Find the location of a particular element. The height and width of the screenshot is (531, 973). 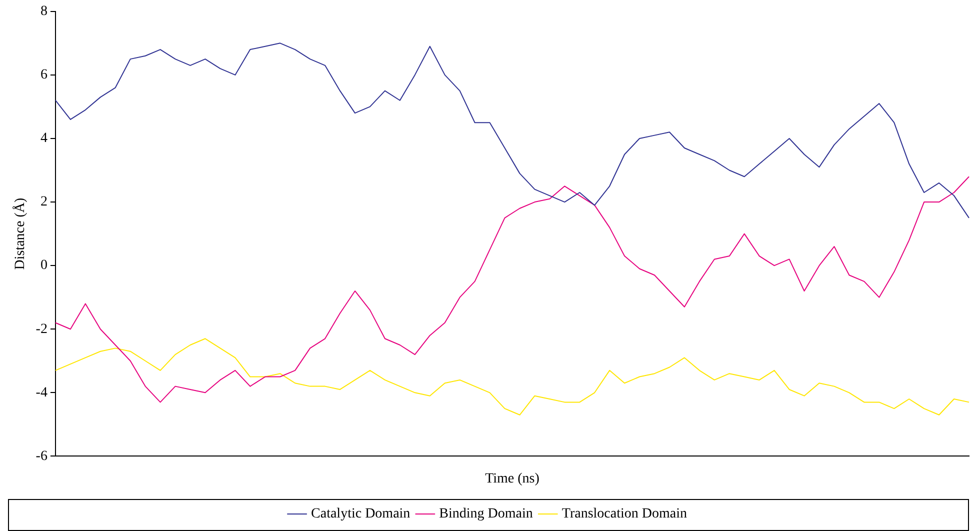

y-tick-label: -4 is located at coordinates (42, 392).